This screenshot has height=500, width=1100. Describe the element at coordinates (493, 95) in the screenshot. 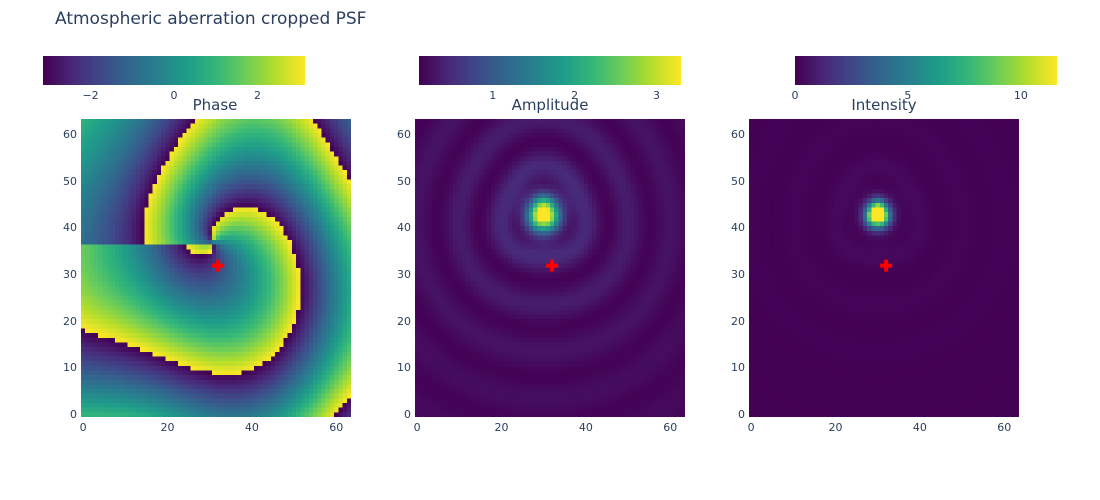

I see `colorbar-tick-label: 1` at that location.